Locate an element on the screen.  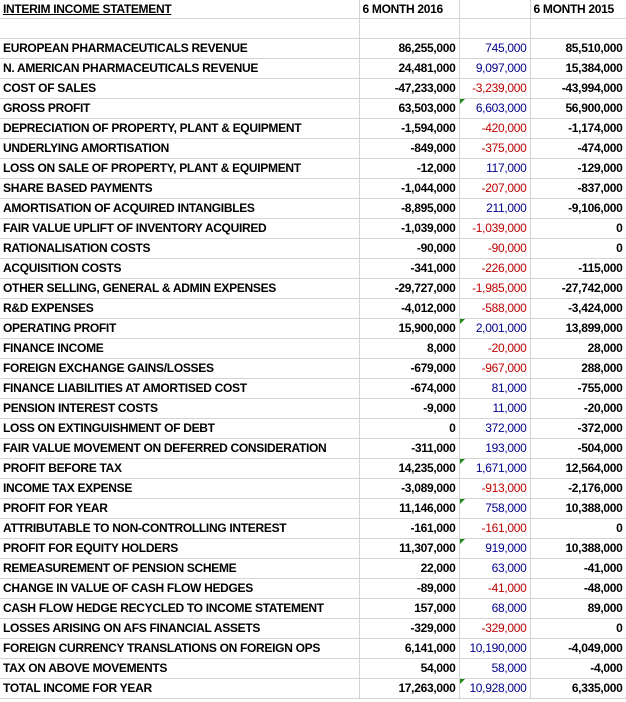
change-cell: 63,000 is located at coordinates (495, 568).